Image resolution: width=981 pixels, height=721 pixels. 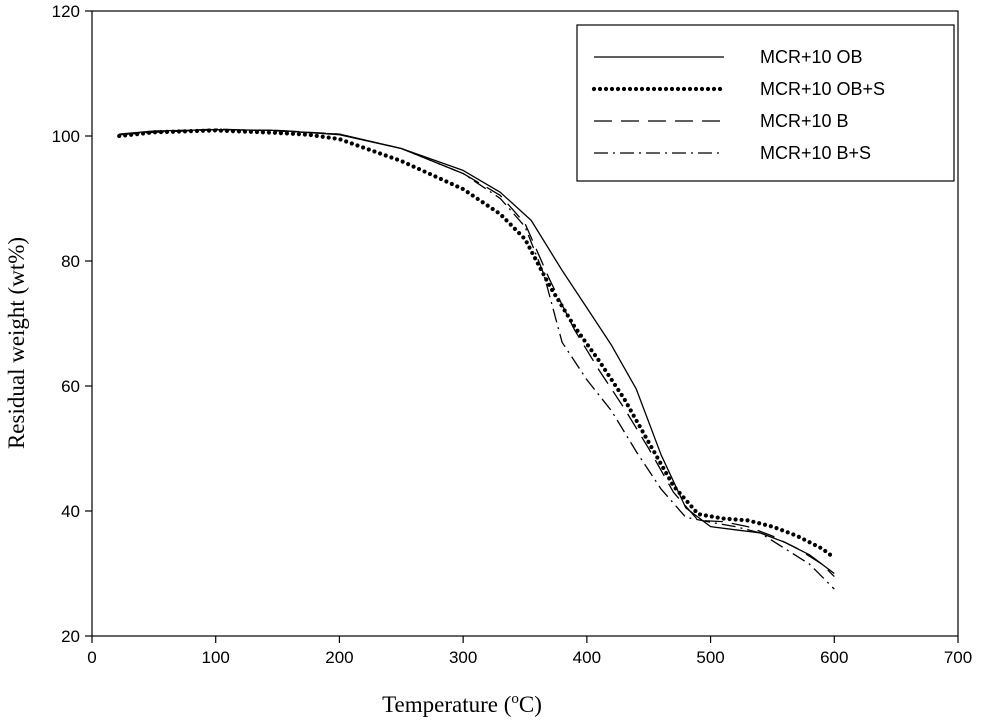 What do you see at coordinates (811, 57) in the screenshot?
I see `legend-label: MCR+10 OB` at bounding box center [811, 57].